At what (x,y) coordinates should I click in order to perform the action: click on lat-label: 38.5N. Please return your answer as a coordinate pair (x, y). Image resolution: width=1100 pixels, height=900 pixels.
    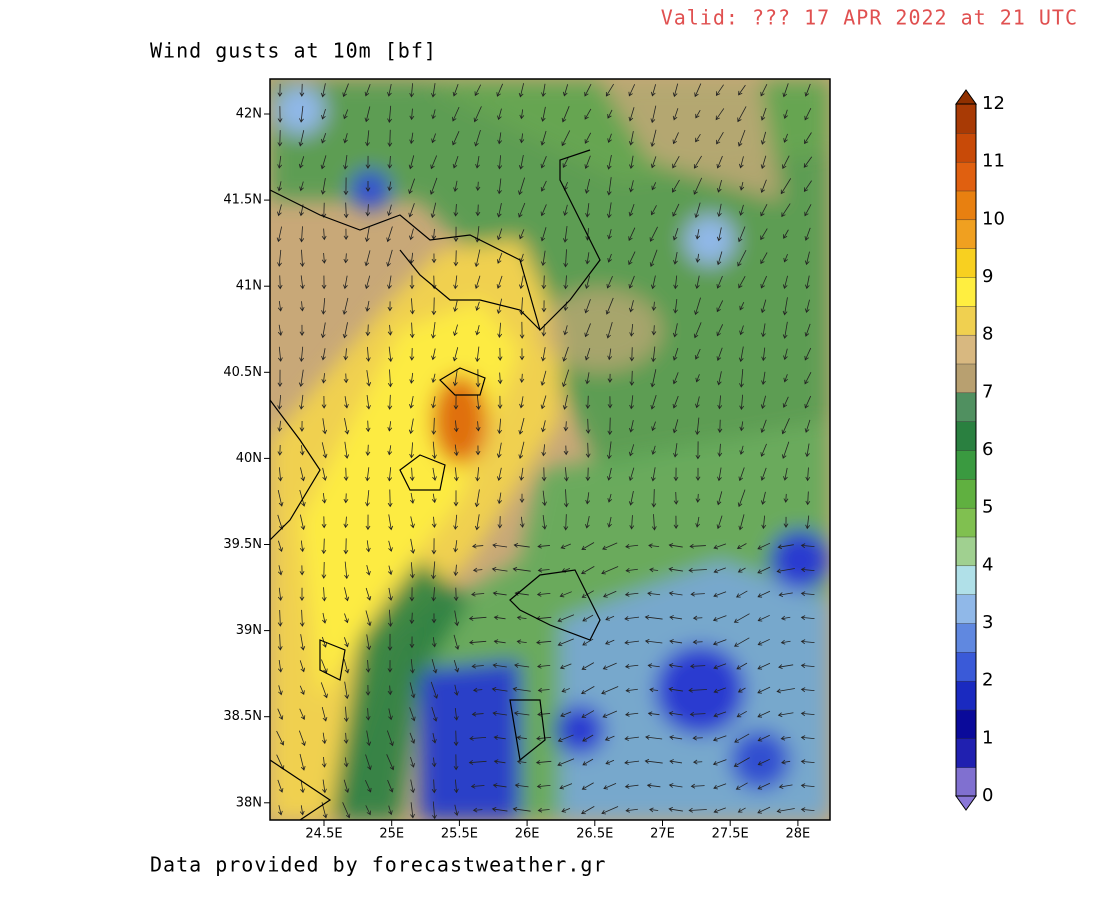
    Looking at the image, I should click on (242, 716).